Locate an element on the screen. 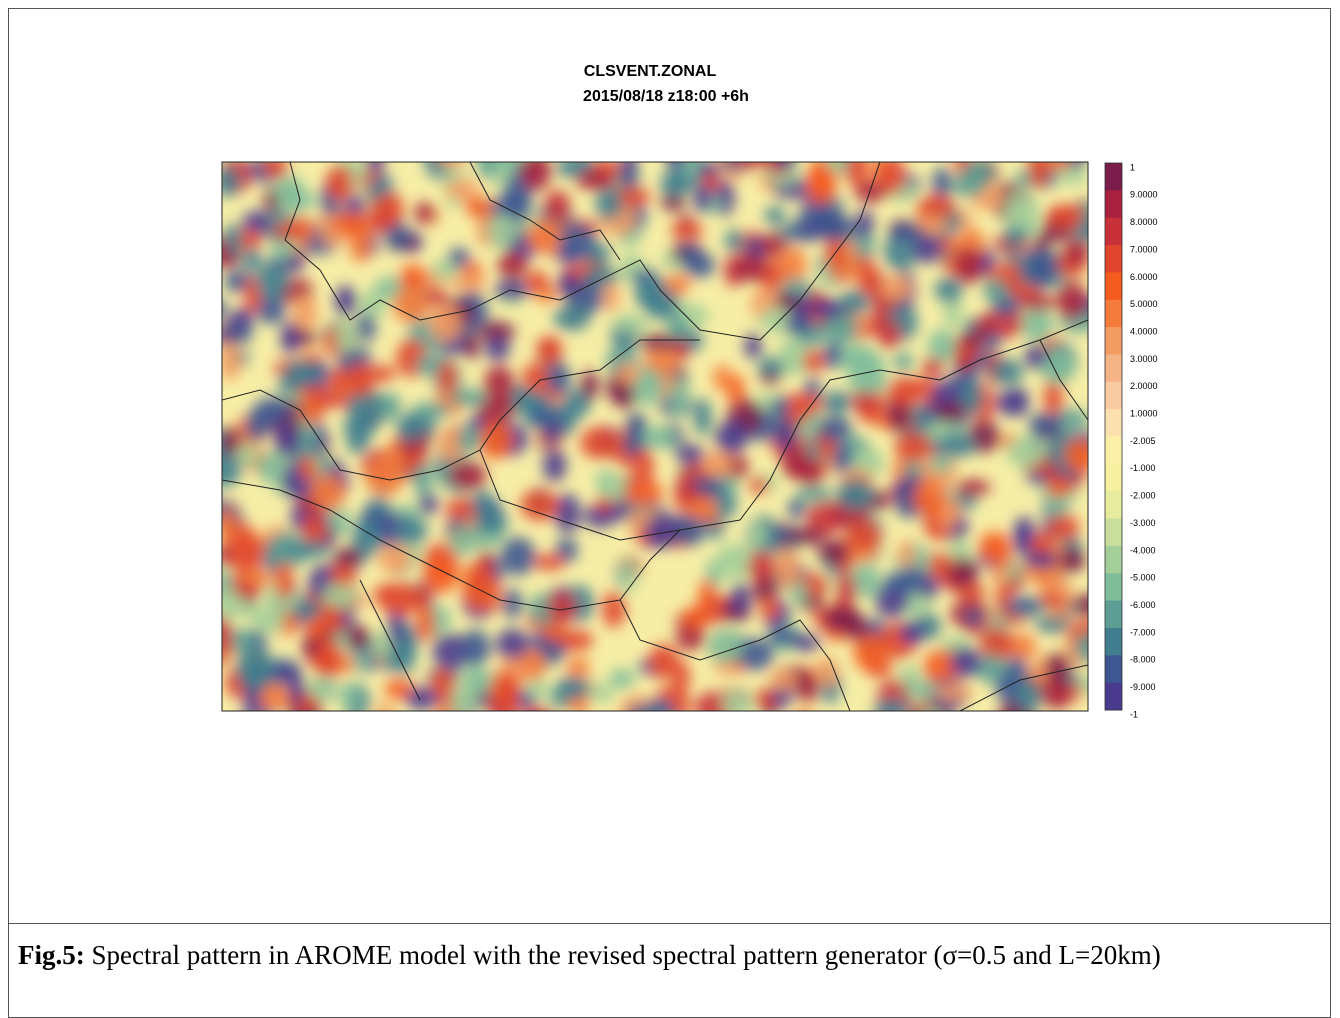  colorbar-label: 8.0000 is located at coordinates (1144, 222).